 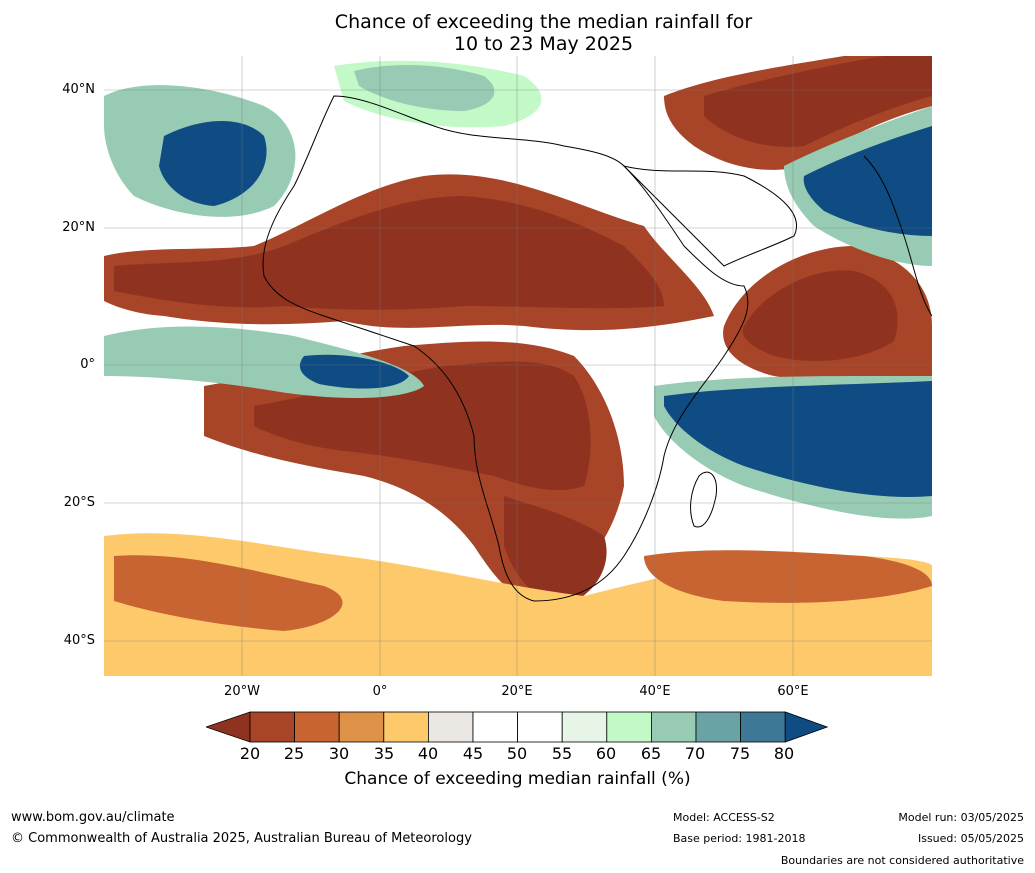 What do you see at coordinates (562, 753) in the screenshot?
I see `colorbar-tick: 55` at bounding box center [562, 753].